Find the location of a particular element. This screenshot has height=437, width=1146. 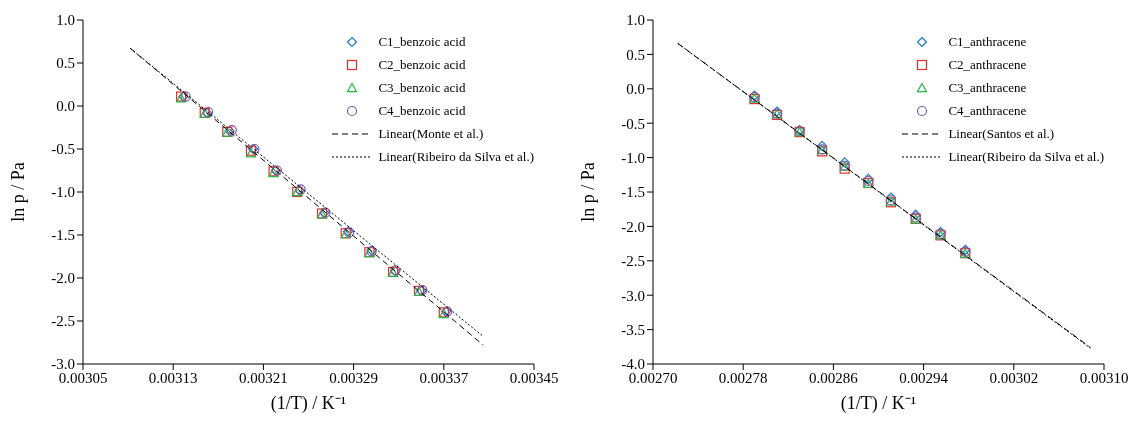

x-tick-label: 0.00313 is located at coordinates (173, 377).